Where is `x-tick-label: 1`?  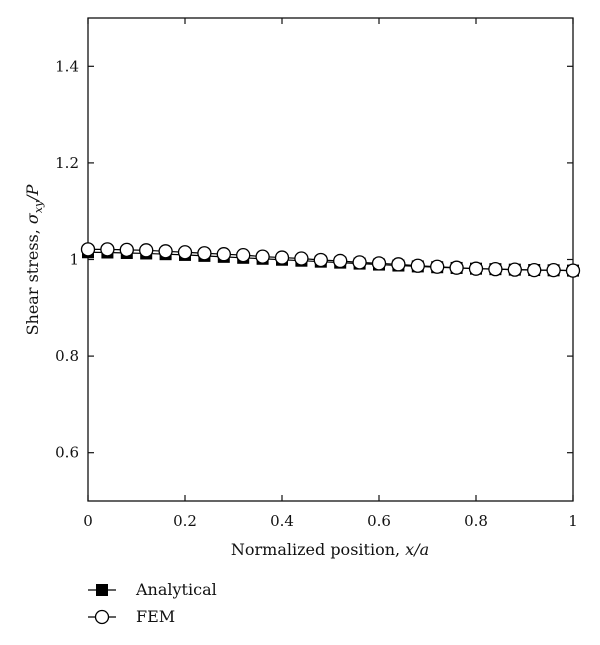
x-tick-label: 1 is located at coordinates (573, 521).